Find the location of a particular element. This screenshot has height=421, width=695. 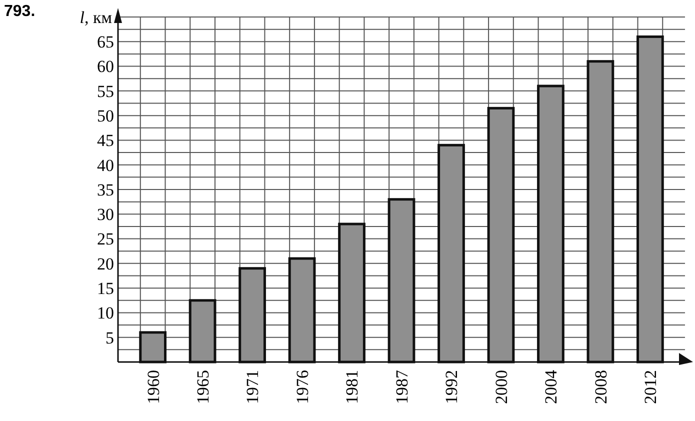

y-tick-label: 50 is located at coordinates (105, 116).